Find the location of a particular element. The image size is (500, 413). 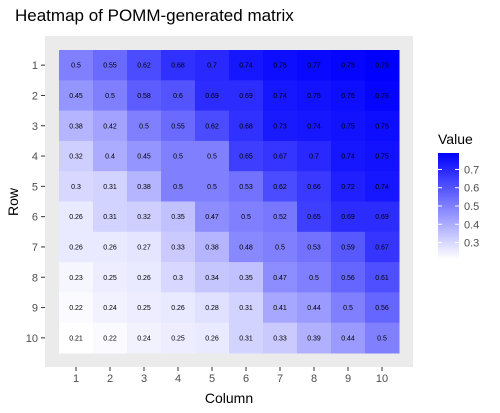

cell-value-label: 0.39 is located at coordinates (314, 338).